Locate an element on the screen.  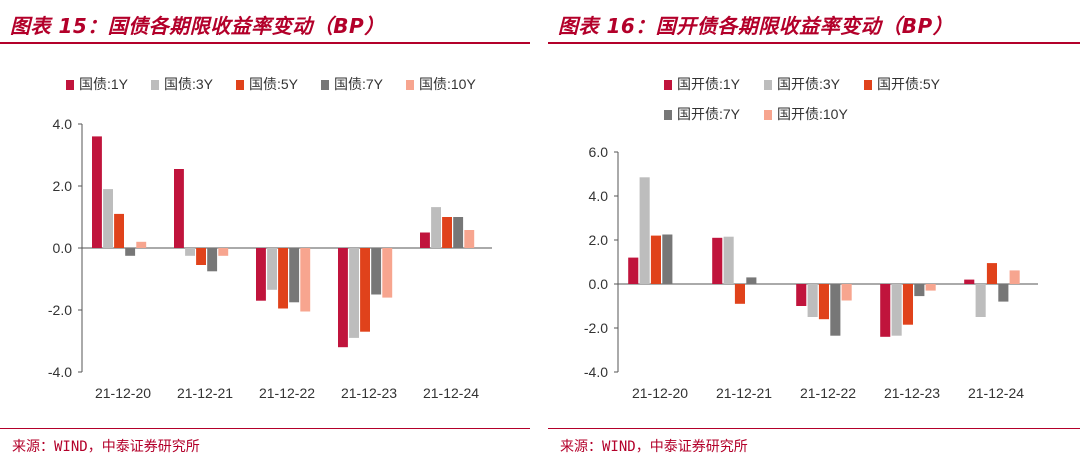
y-tick-label: 6.0 is located at coordinates (599, 152).